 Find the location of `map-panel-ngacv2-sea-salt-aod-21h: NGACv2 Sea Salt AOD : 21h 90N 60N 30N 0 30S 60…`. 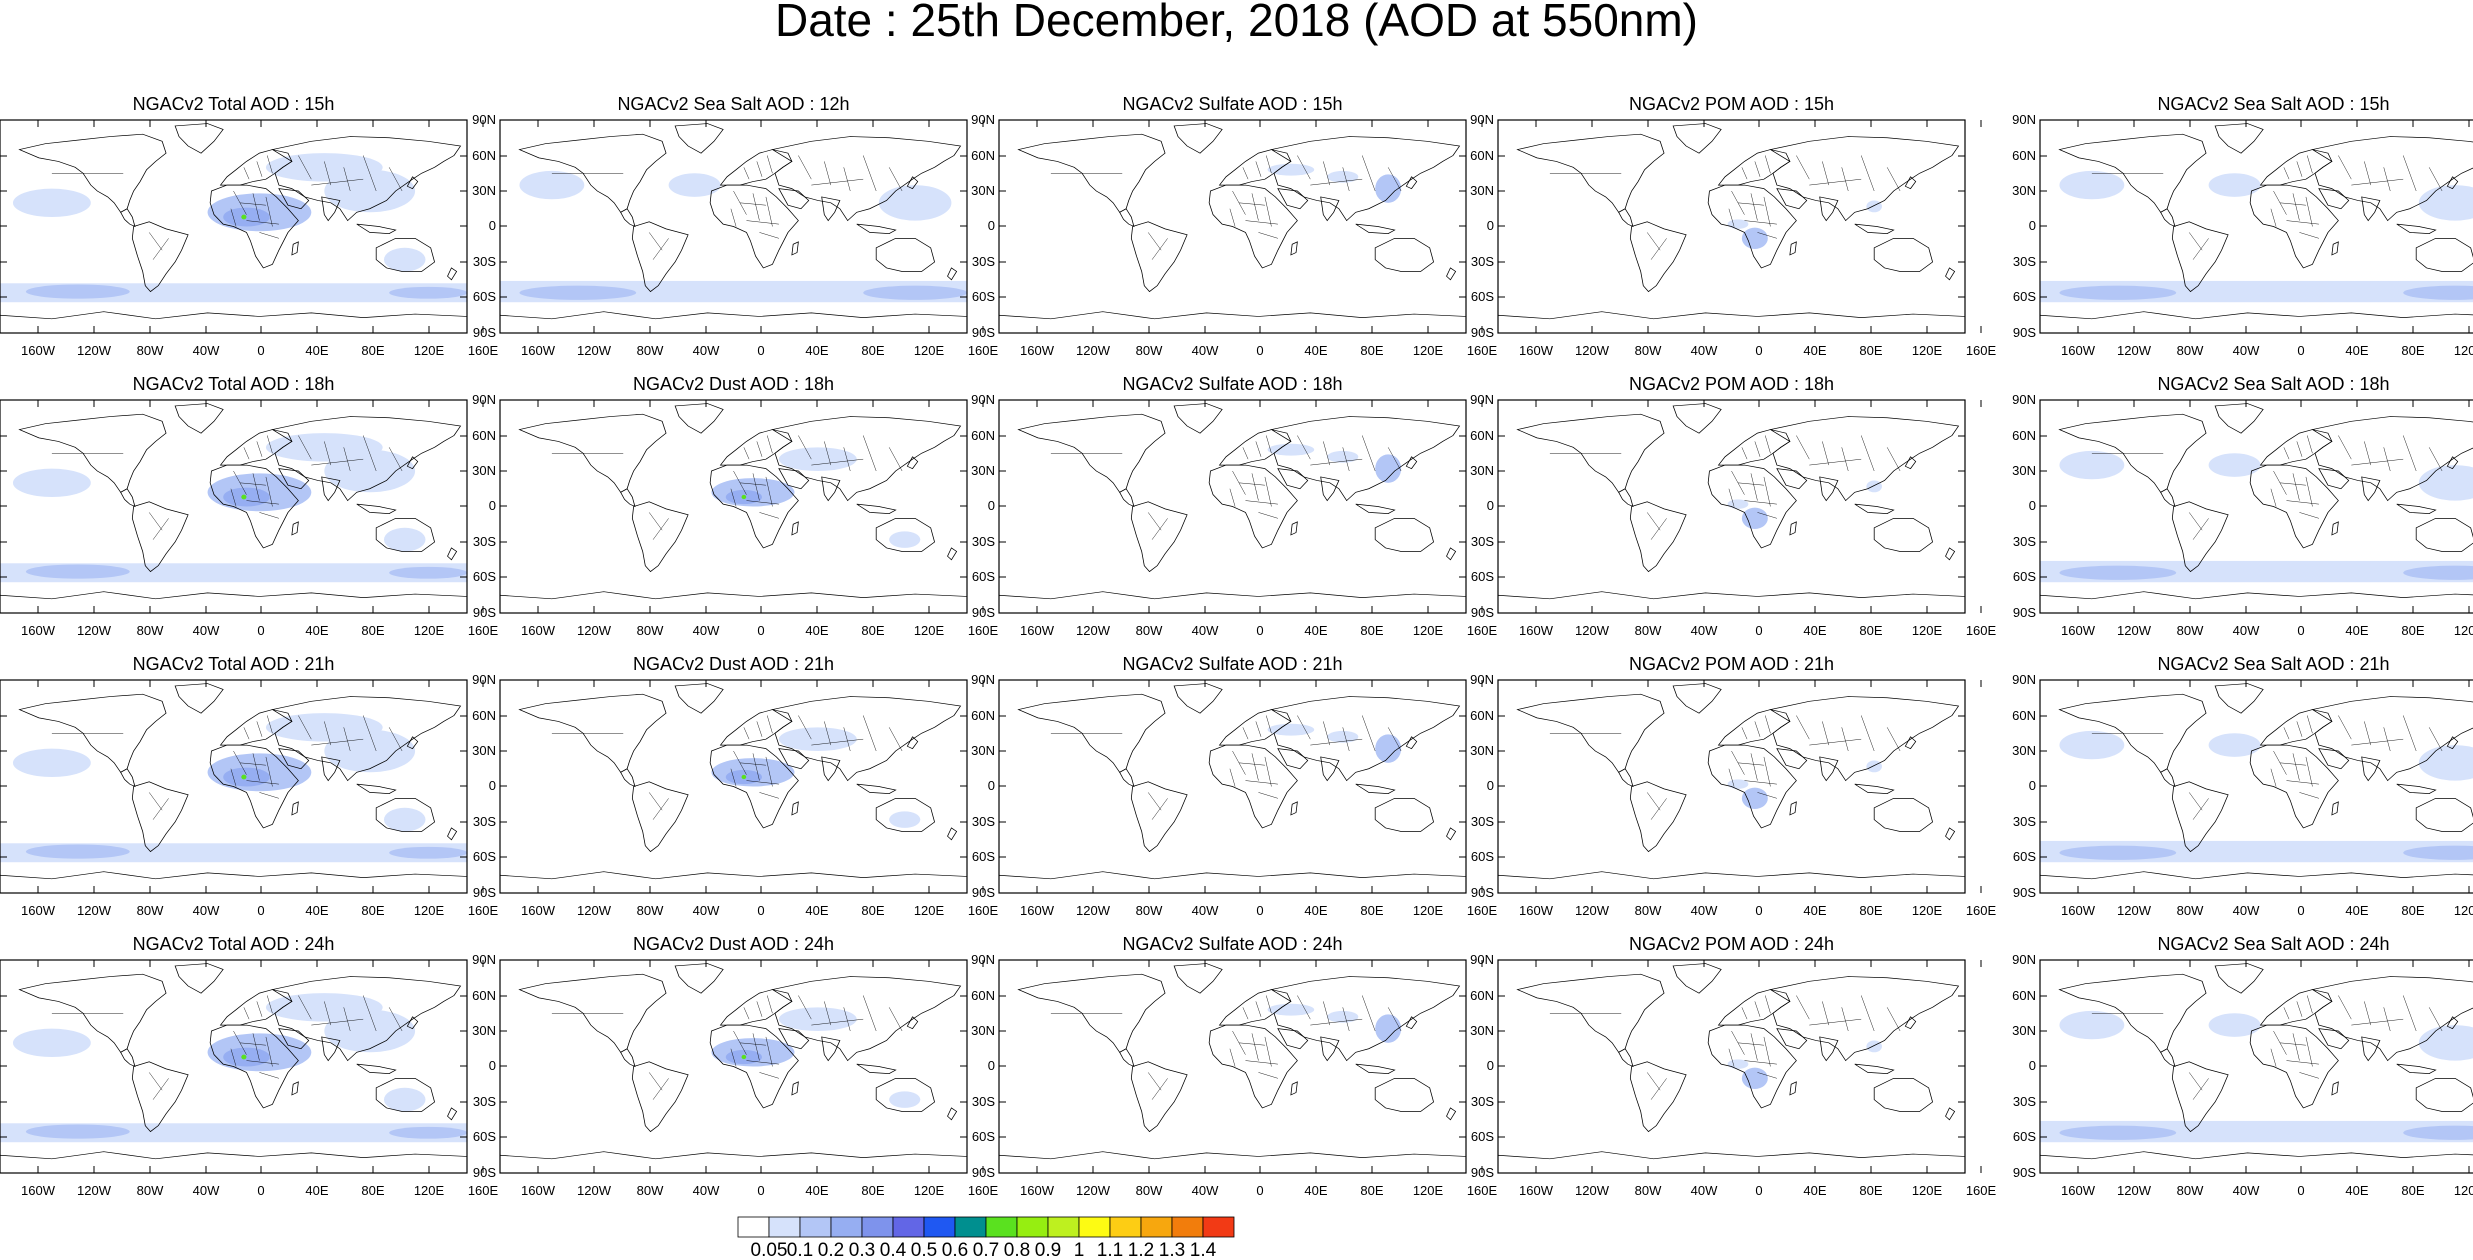

map-panel-ngacv2-sea-salt-aod-21h: NGACv2 Sea Salt AOD : 21h 90N 60N 30N 0 30S 60… is located at coordinates (2242, 786).